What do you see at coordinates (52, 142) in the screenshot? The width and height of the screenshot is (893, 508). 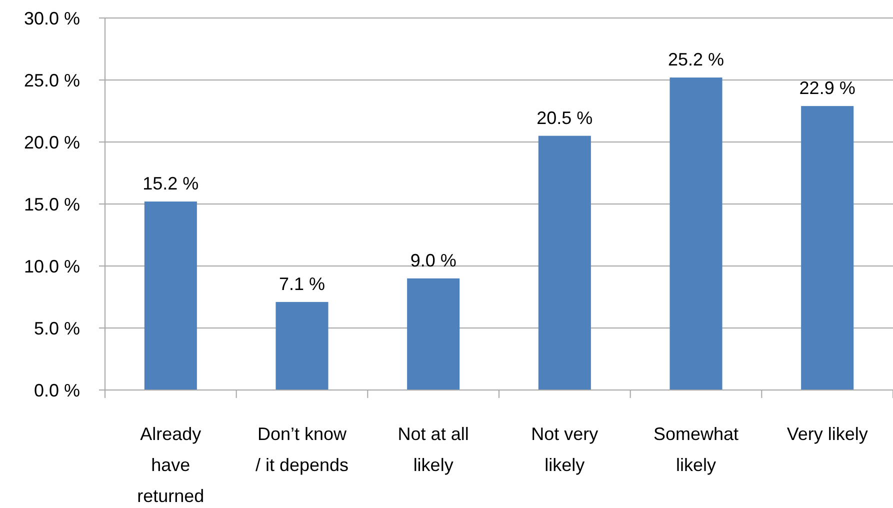 I see `y-tick-label: 20.0 %` at bounding box center [52, 142].